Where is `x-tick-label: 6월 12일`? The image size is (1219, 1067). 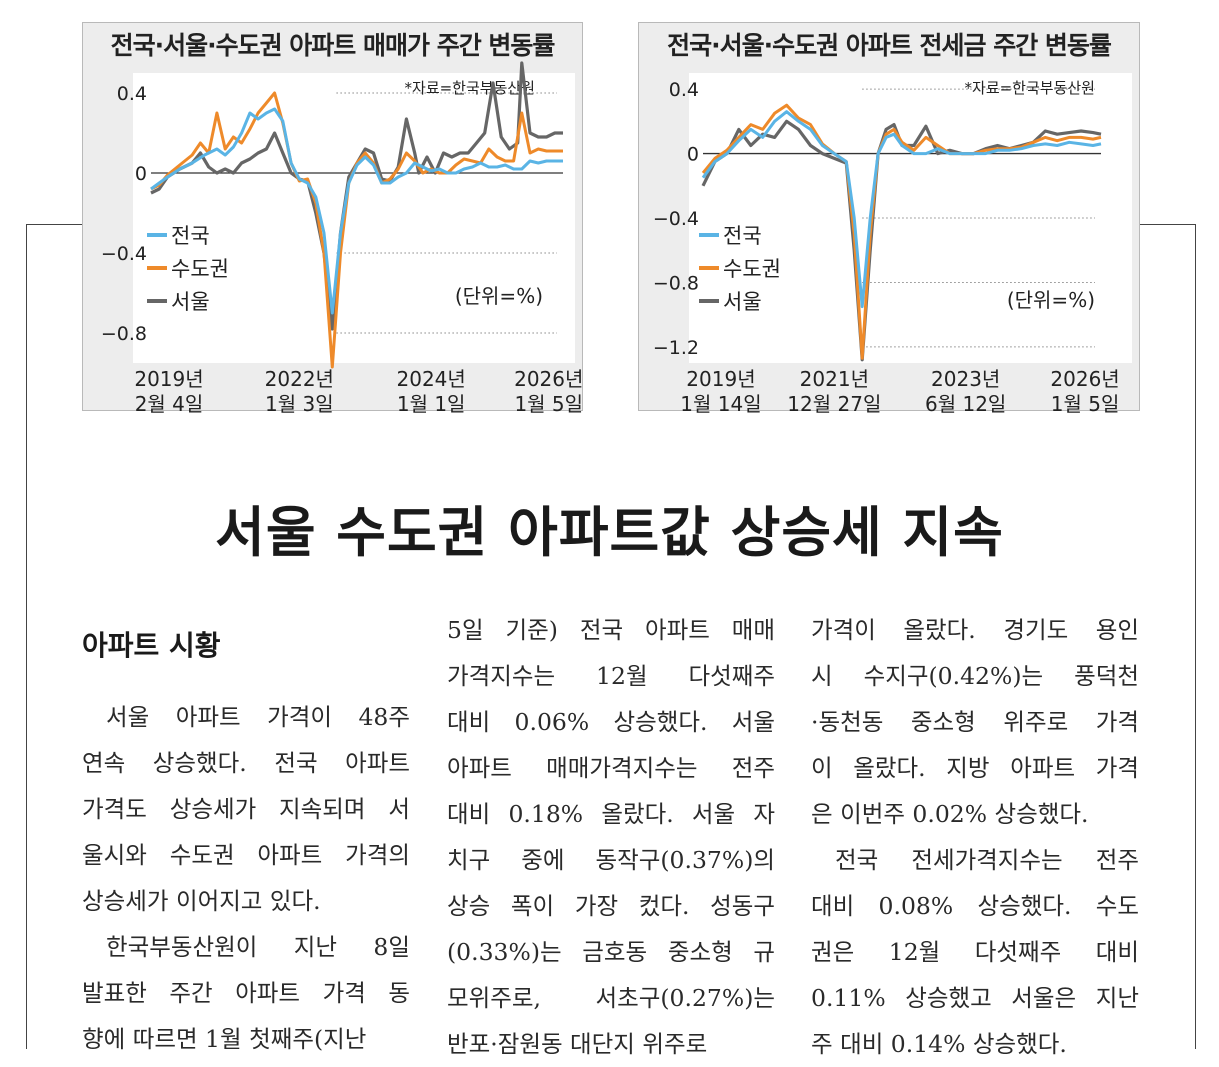
x-tick-label: 6월 12일 is located at coordinates (965, 404).